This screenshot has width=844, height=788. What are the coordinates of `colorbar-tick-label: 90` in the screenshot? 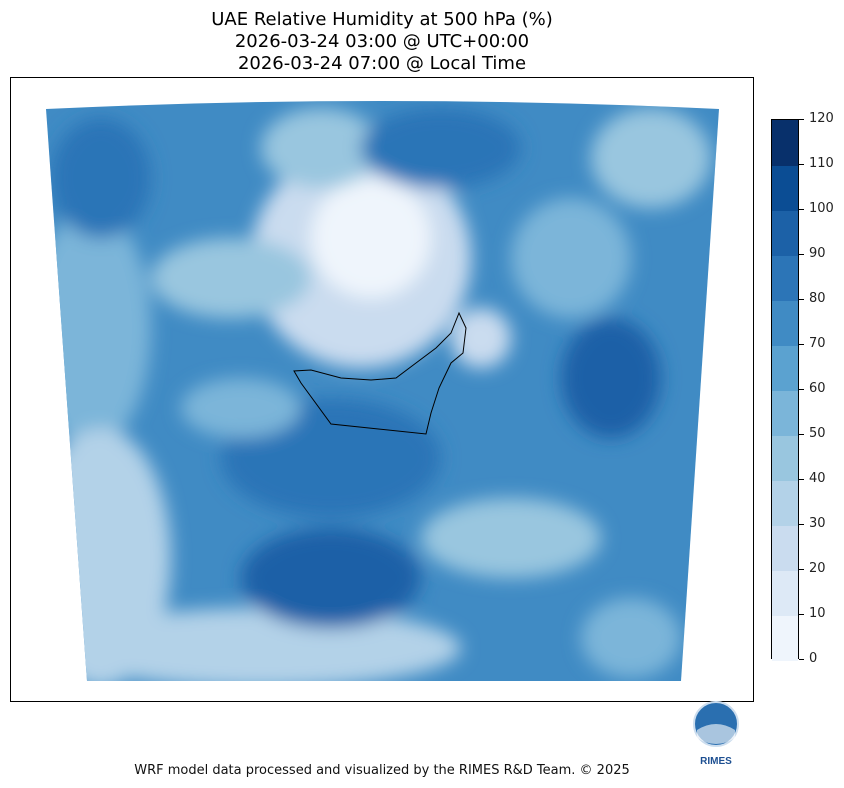 It's located at (817, 253).